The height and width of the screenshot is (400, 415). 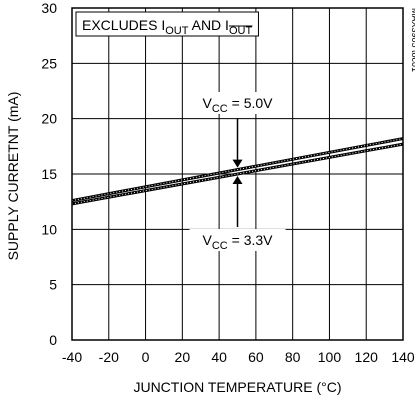 What do you see at coordinates (177, 31) in the screenshot?
I see `excludes-sub-out: OUT` at bounding box center [177, 31].